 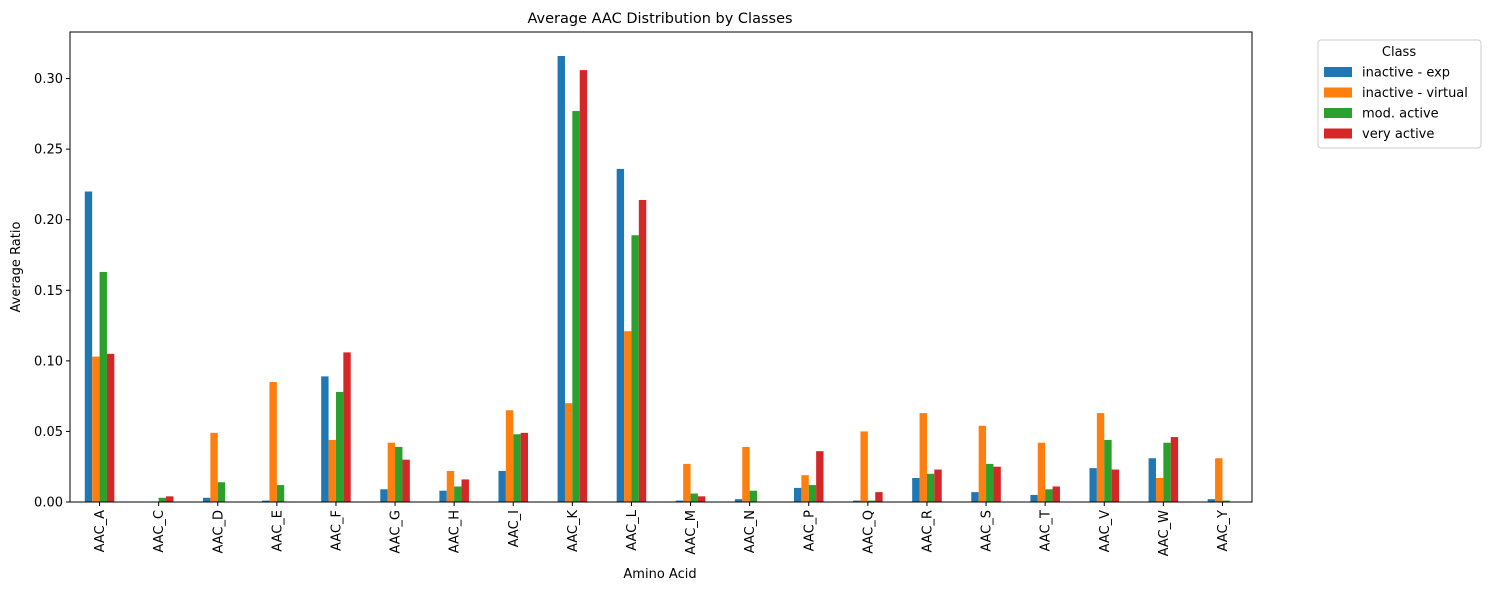 What do you see at coordinates (48, 150) in the screenshot?
I see `y-tick-label: 0.25` at bounding box center [48, 150].